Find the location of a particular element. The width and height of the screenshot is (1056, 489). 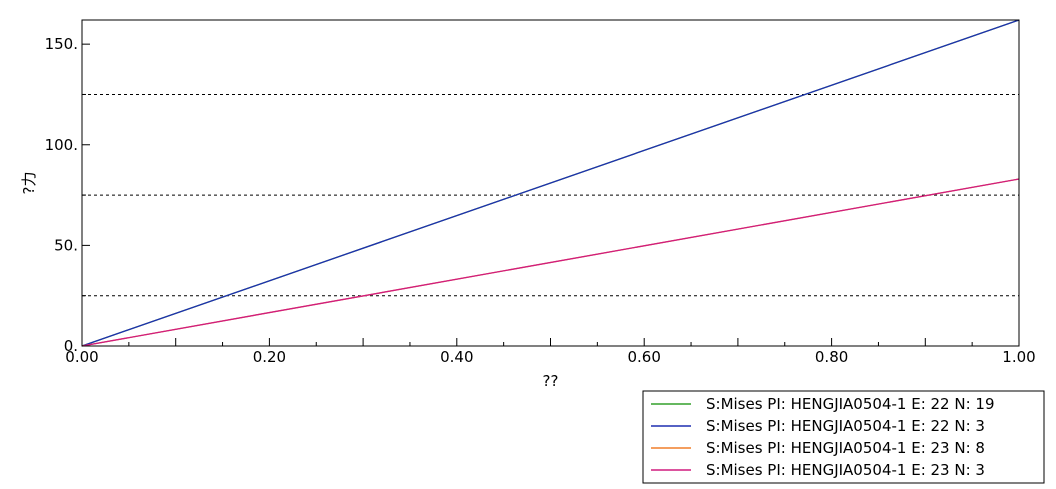

legend-frame is located at coordinates (843, 437).